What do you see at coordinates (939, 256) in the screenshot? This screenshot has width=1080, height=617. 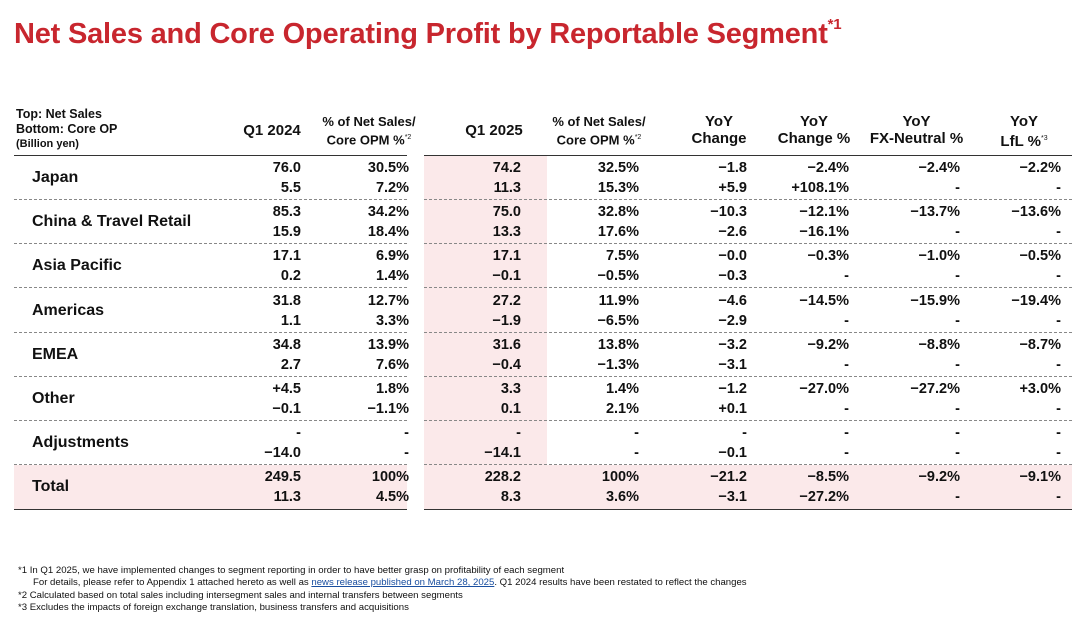 I see `net-sales-cell: −1.0%` at bounding box center [939, 256].